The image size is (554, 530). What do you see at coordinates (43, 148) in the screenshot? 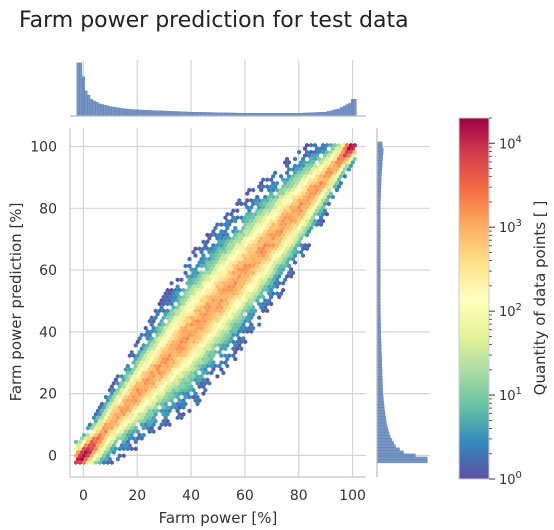
I see `y-tick-label: 100` at bounding box center [43, 148].